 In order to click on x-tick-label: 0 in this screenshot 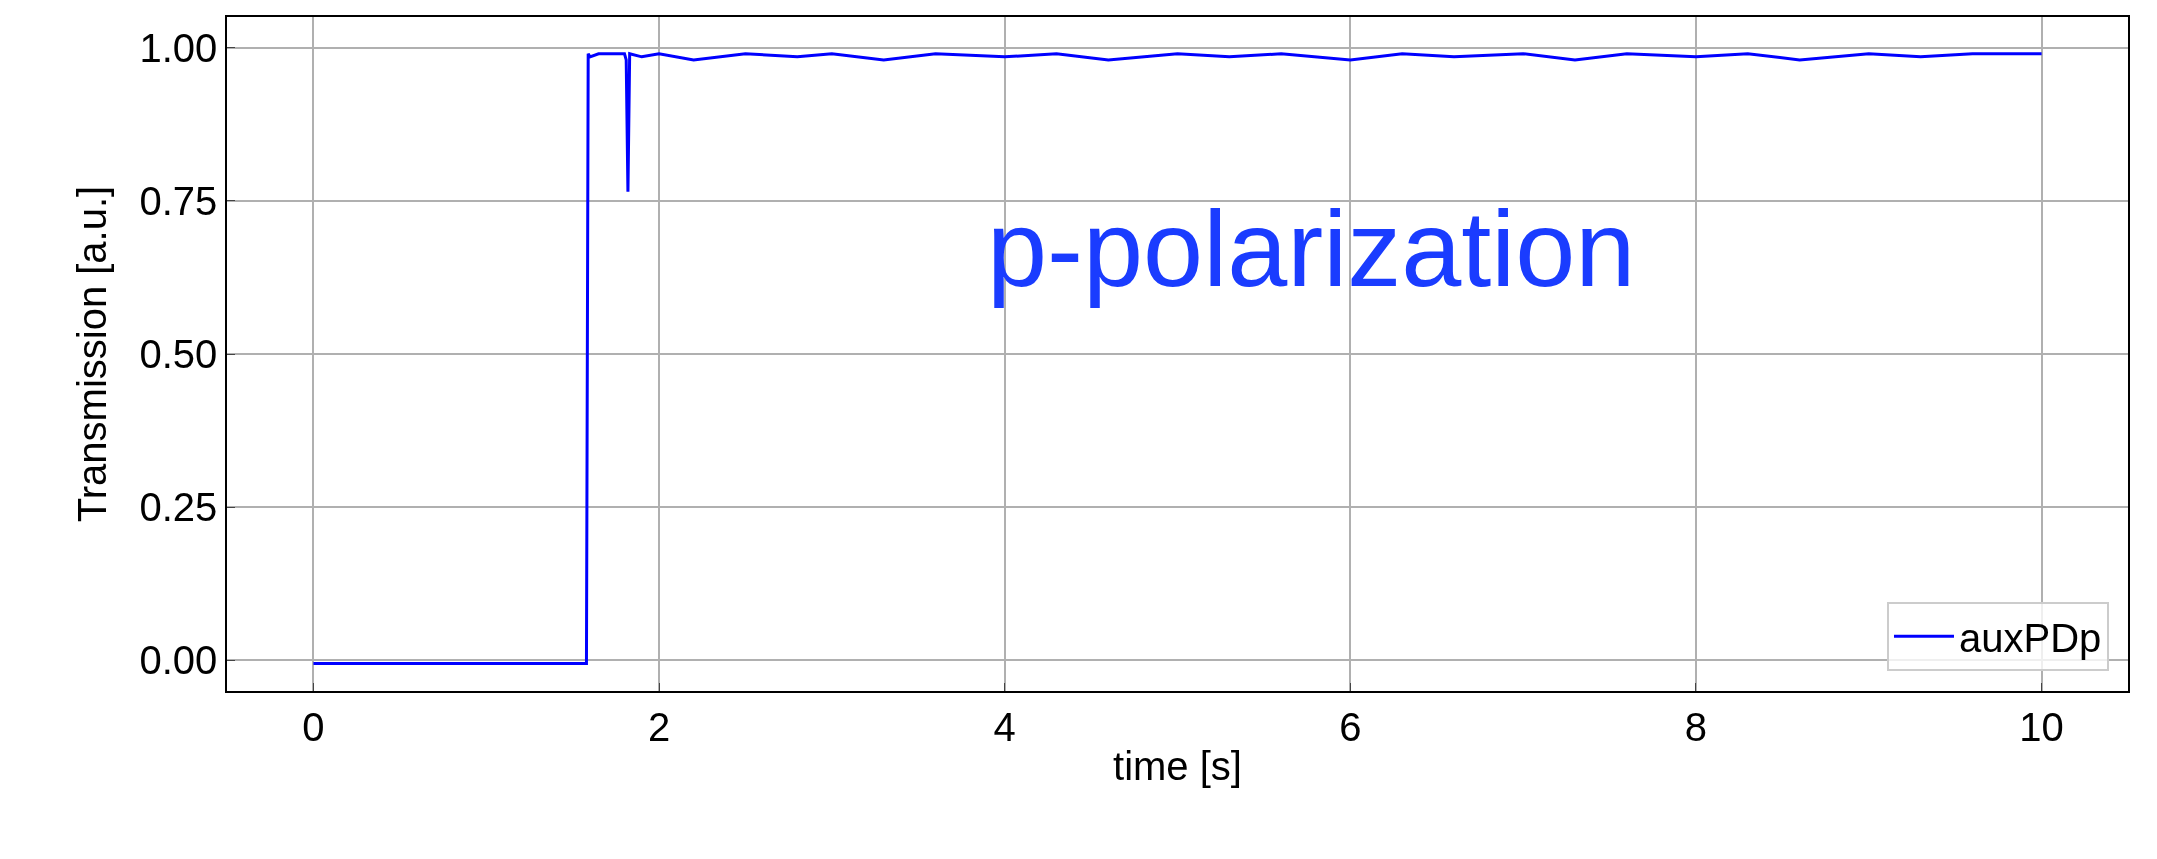, I will do `click(313, 726)`.